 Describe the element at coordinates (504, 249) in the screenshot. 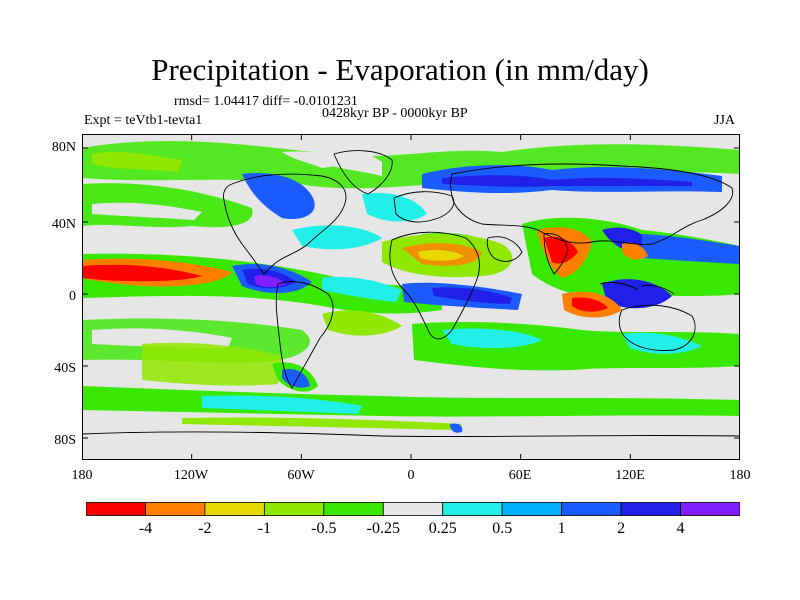

I see `coast-arabia` at that location.